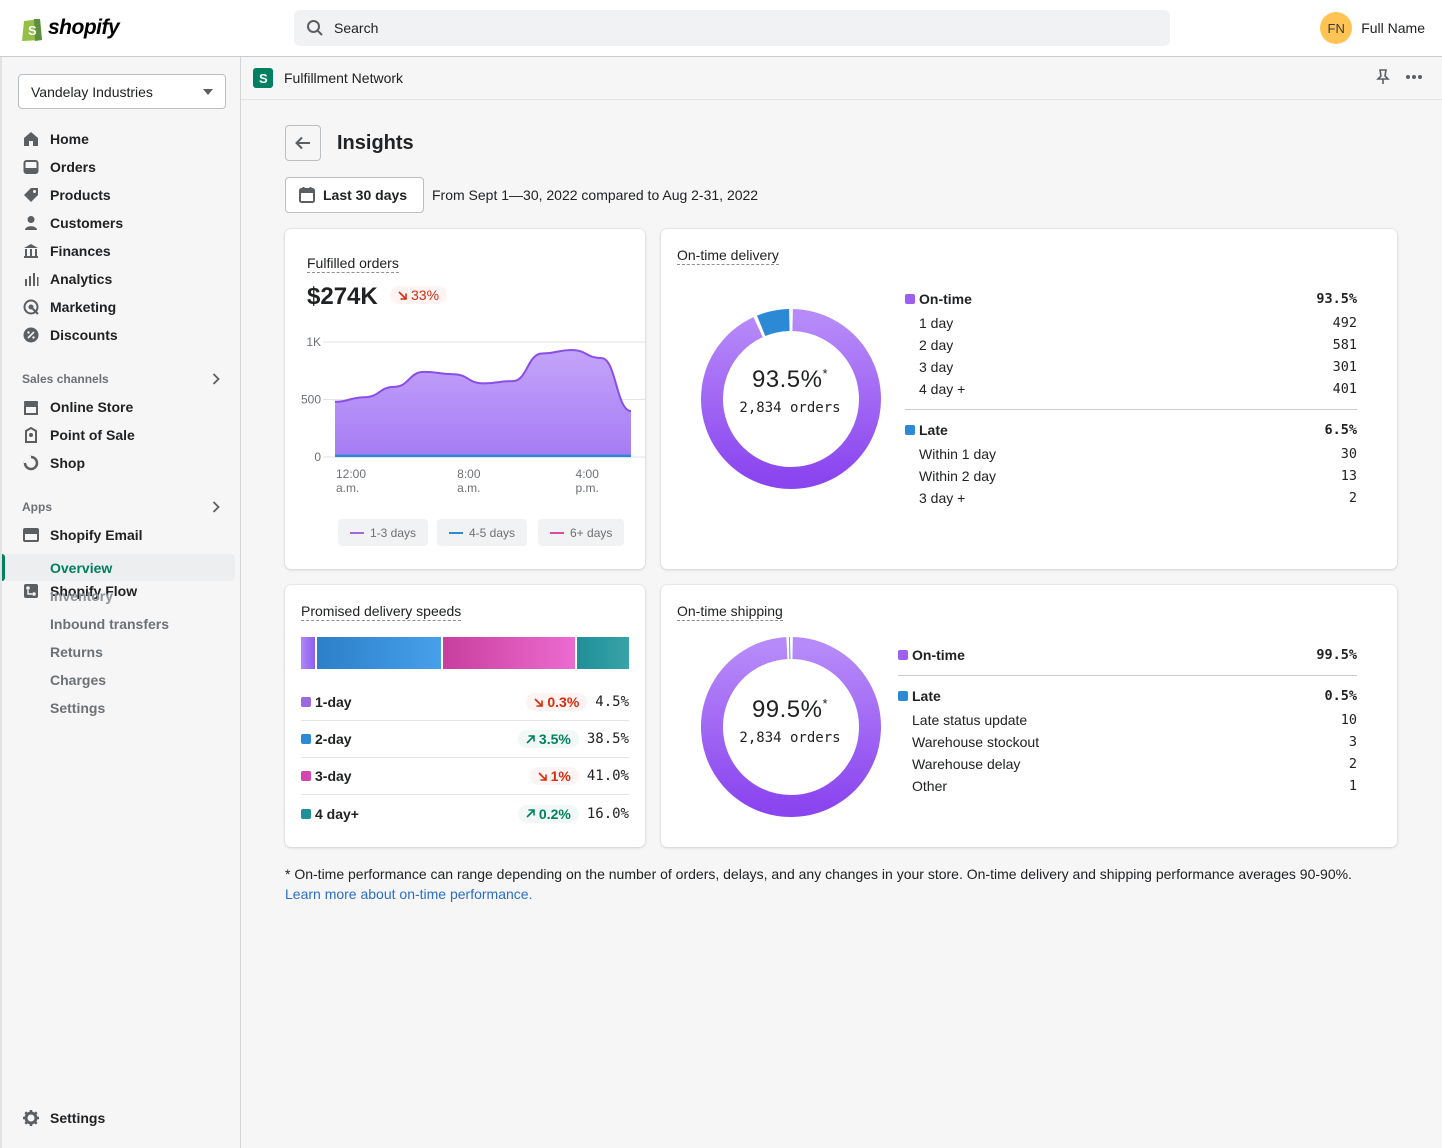 The width and height of the screenshot is (1442, 1148). I want to click on sidebar-item-analytics: Analytics, so click(67, 279).